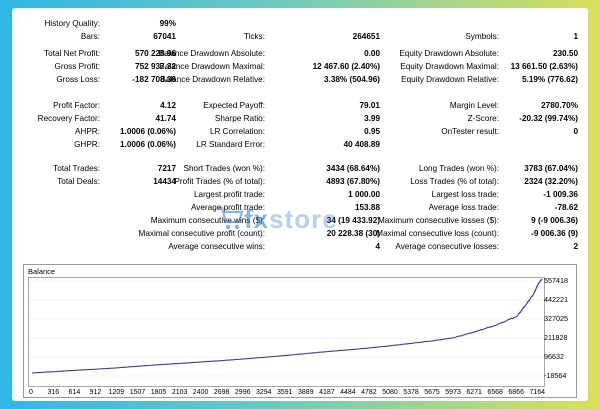 Image resolution: width=600 pixels, height=409 pixels. What do you see at coordinates (516, 392) in the screenshot?
I see `x-tick-label: 6866` at bounding box center [516, 392].